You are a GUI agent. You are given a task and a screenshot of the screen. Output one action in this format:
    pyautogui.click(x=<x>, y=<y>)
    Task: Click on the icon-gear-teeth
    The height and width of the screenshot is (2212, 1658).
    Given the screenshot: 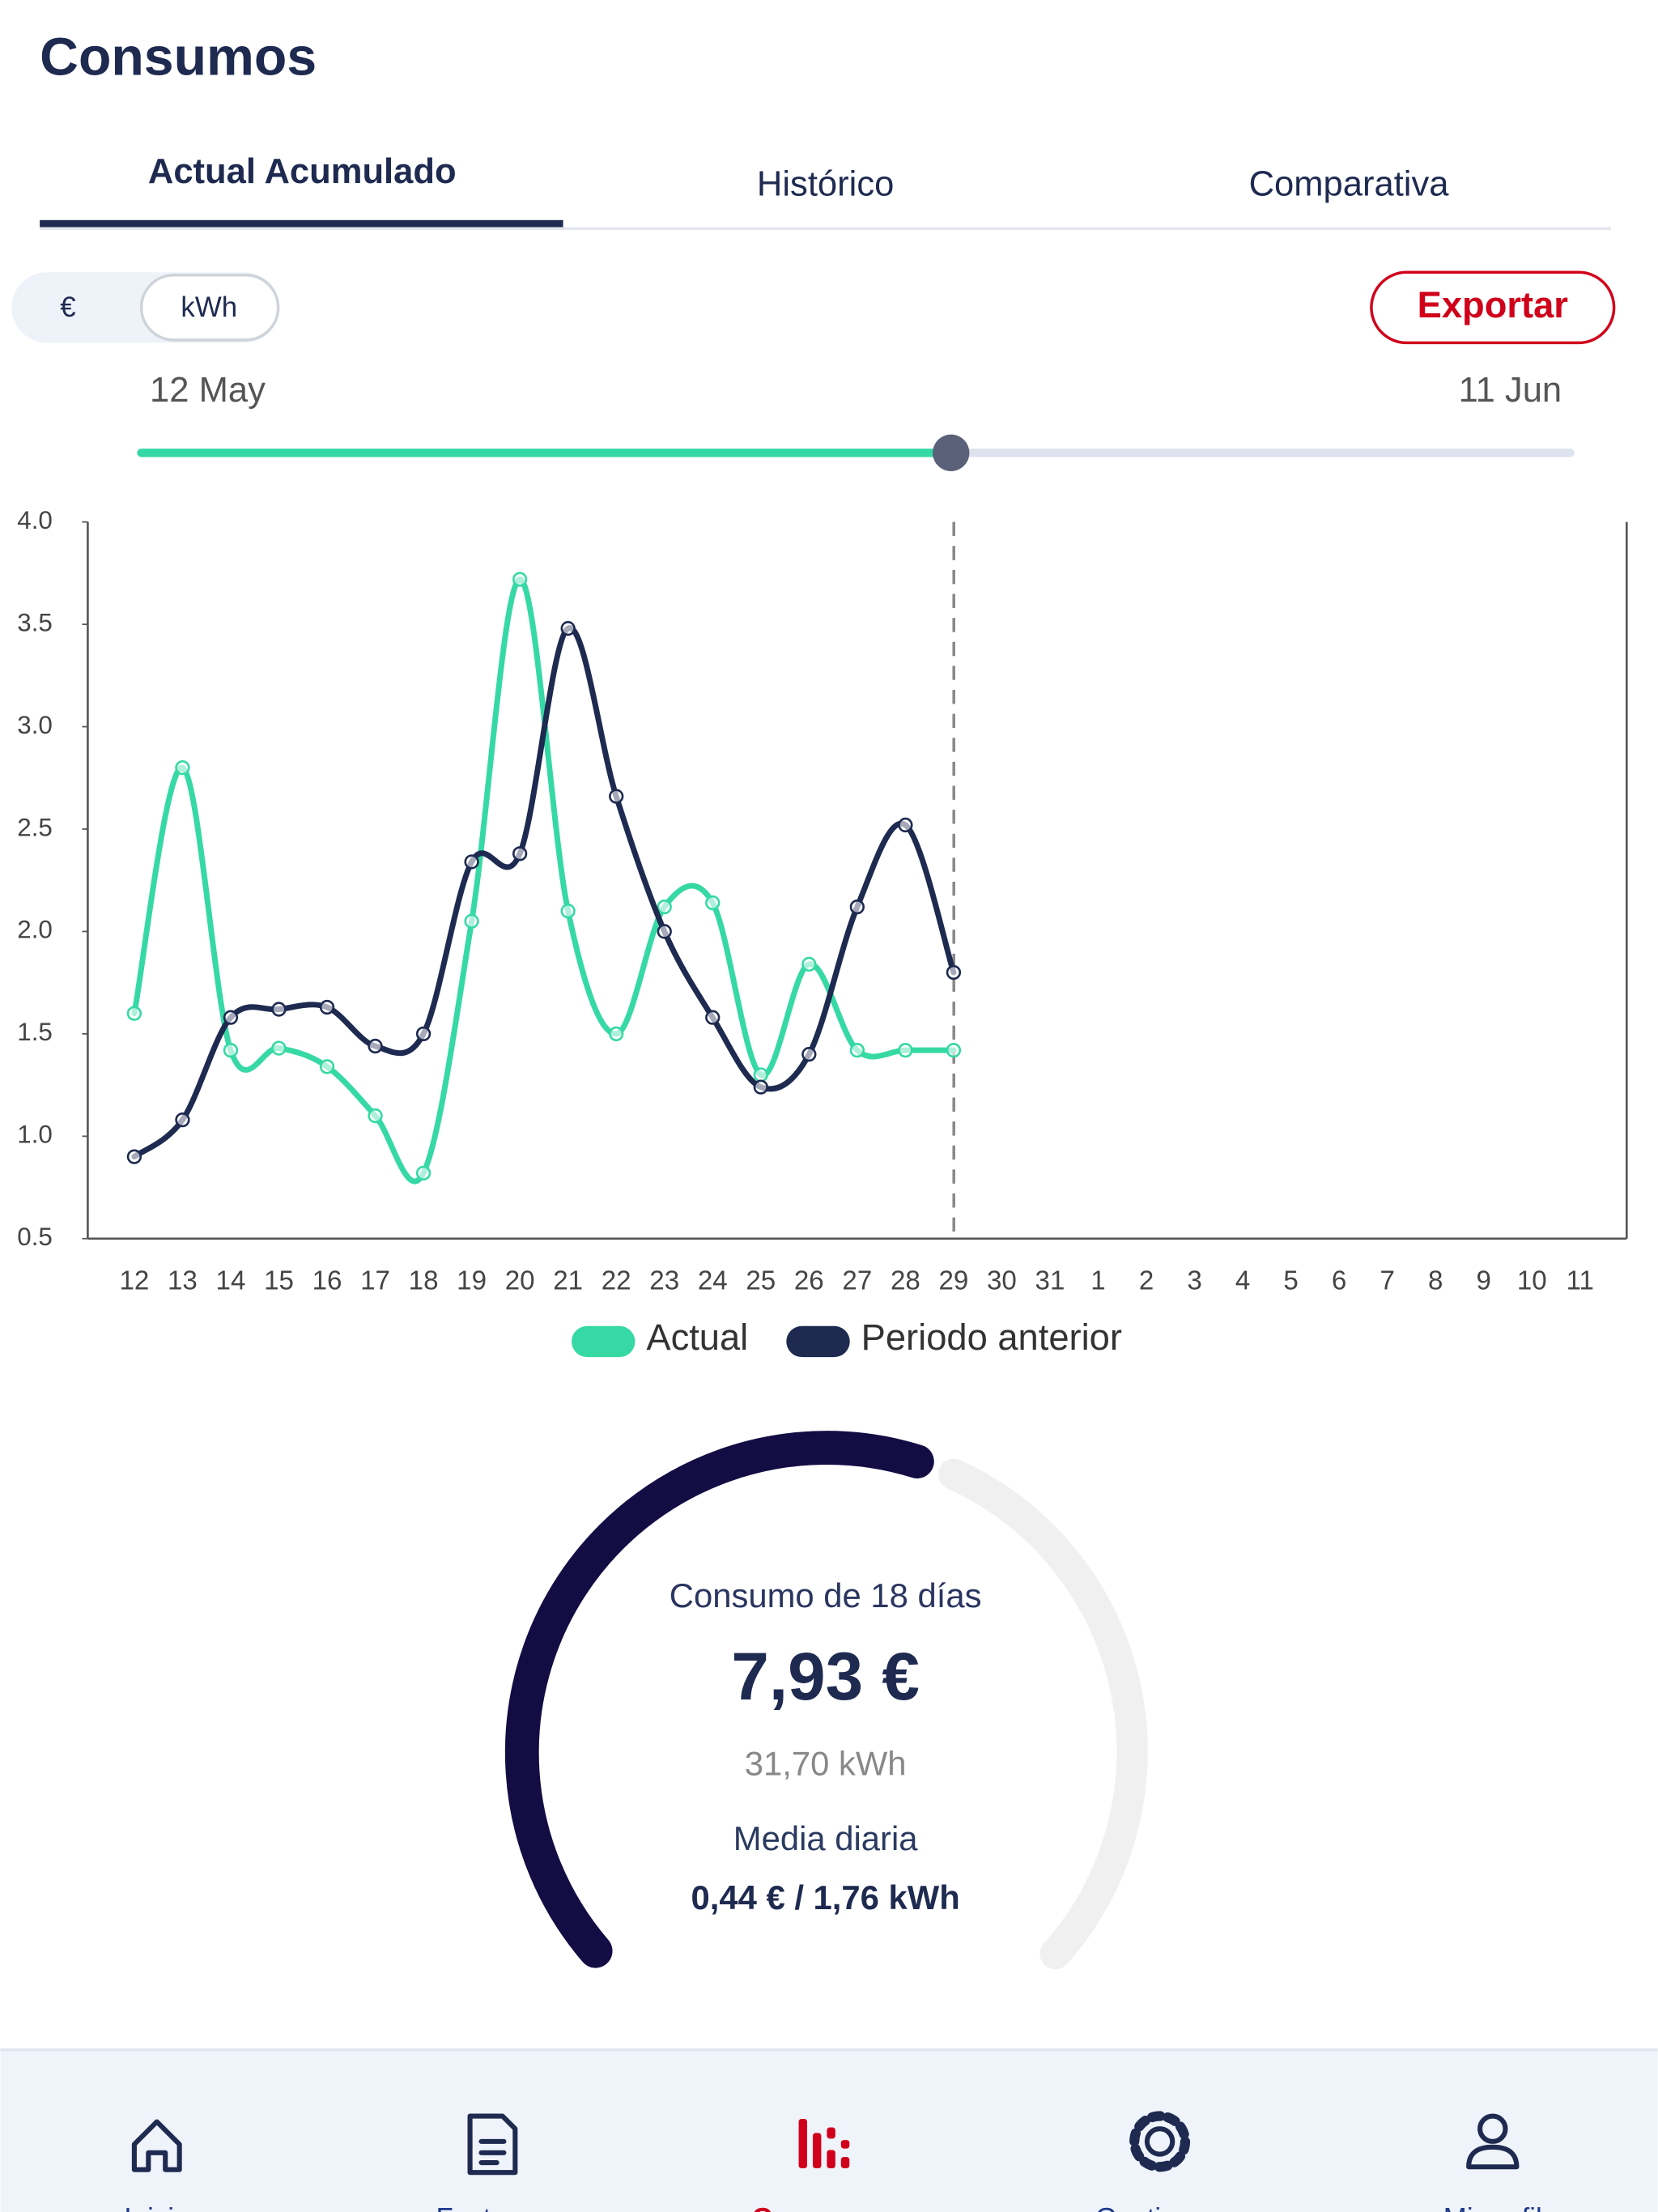 What is the action you would take?
    pyautogui.click(x=1160, y=2142)
    